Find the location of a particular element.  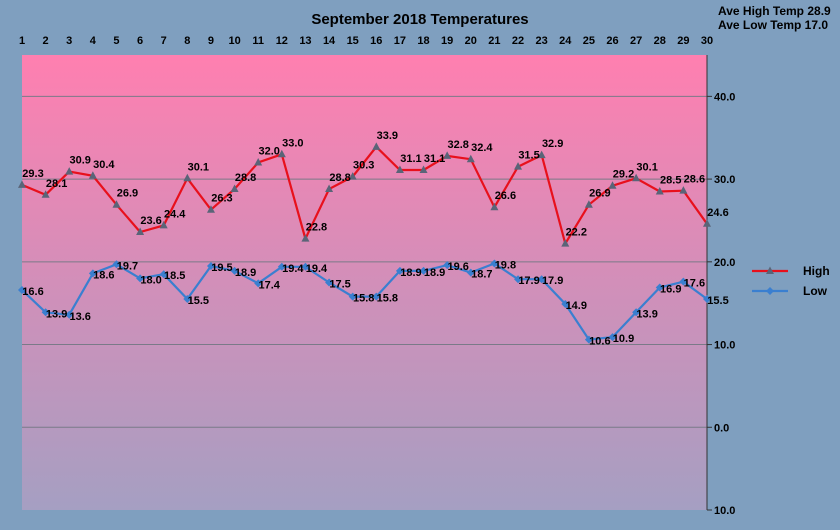

chart-title: September 2018 Temperatures is located at coordinates (419, 19).